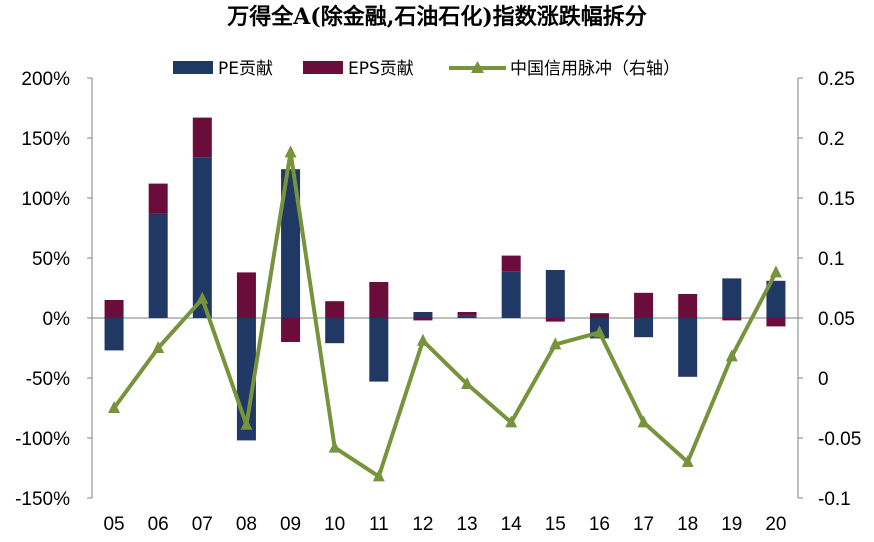 The image size is (874, 542). I want to click on x-tick-label: 09, so click(290, 524).